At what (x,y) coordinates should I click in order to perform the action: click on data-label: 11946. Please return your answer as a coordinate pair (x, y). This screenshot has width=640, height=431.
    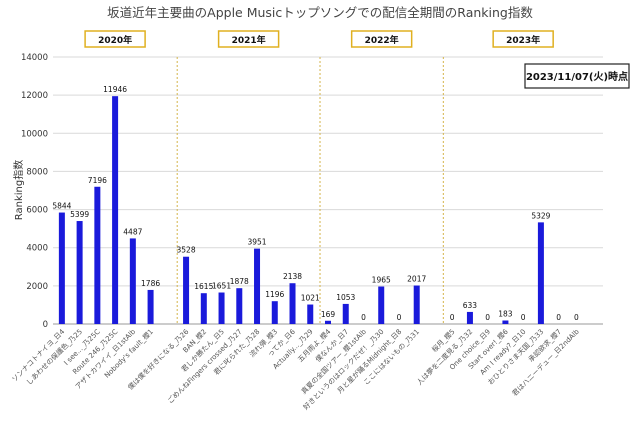
    Looking at the image, I should click on (115, 89).